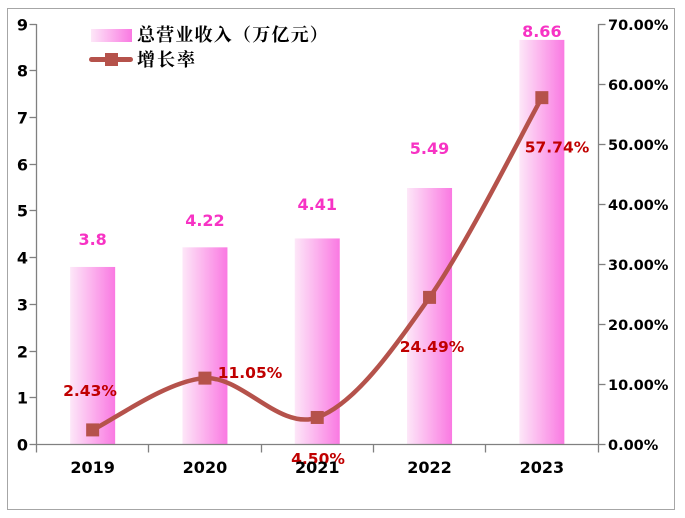 The image size is (685, 518). I want to click on line-data-label: 4.50%, so click(318, 459).